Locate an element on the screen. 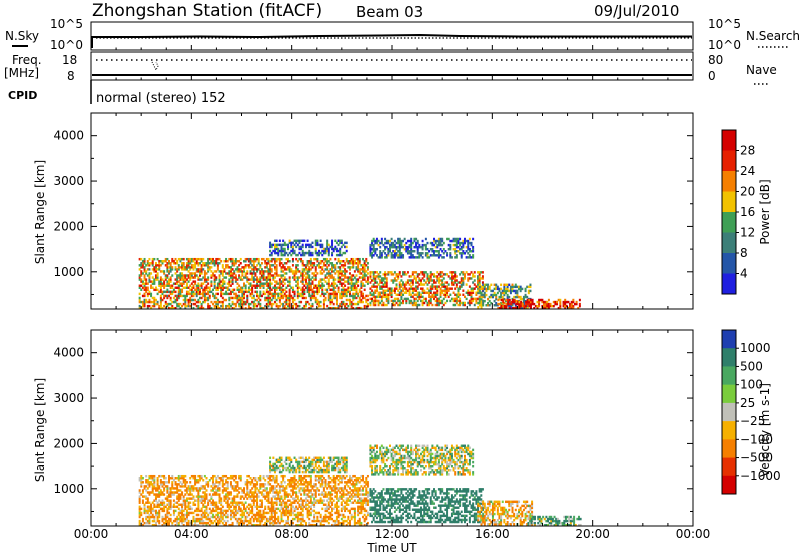 The height and width of the screenshot is (554, 800). colorbar-tick-label: 28 is located at coordinates (747, 151).